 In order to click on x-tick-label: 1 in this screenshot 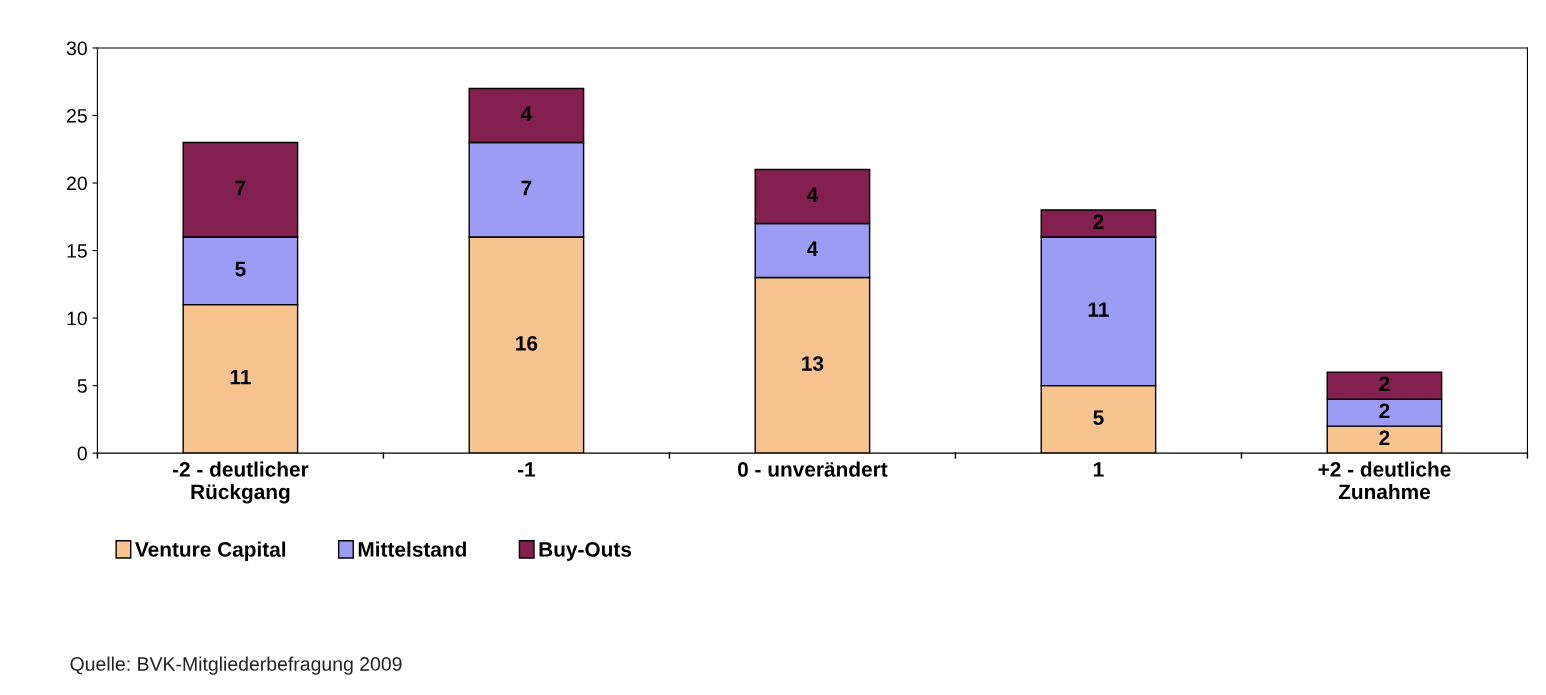, I will do `click(1098, 469)`.